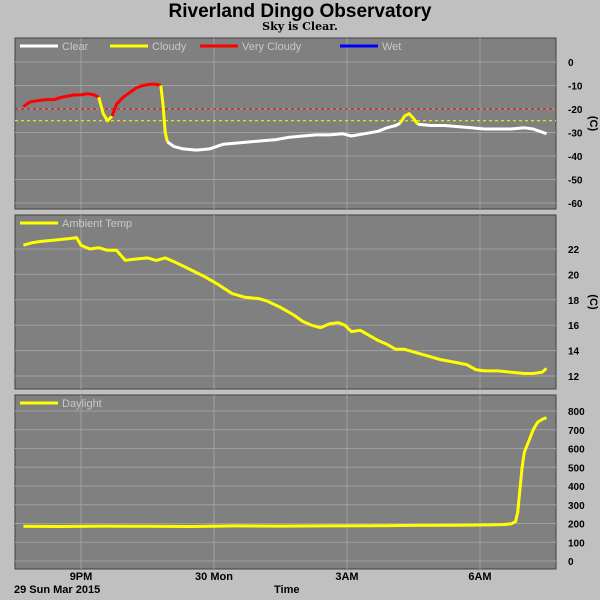 Image resolution: width=600 pixels, height=600 pixels. Describe the element at coordinates (576, 543) in the screenshot. I see `y-tick-label: 100` at that location.